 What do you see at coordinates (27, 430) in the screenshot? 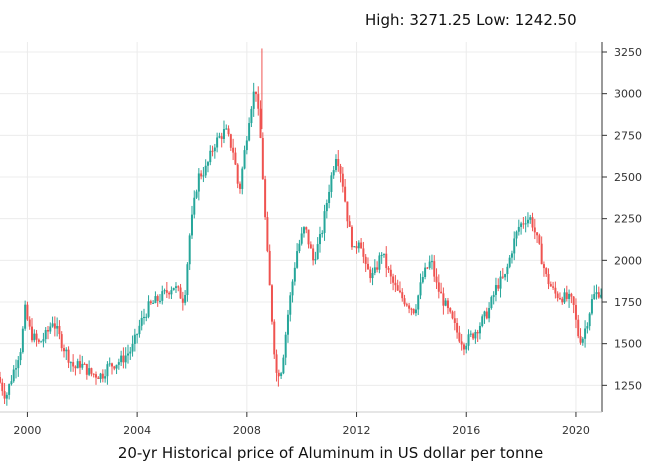
I see `x-tick-label: 2000` at bounding box center [27, 430].